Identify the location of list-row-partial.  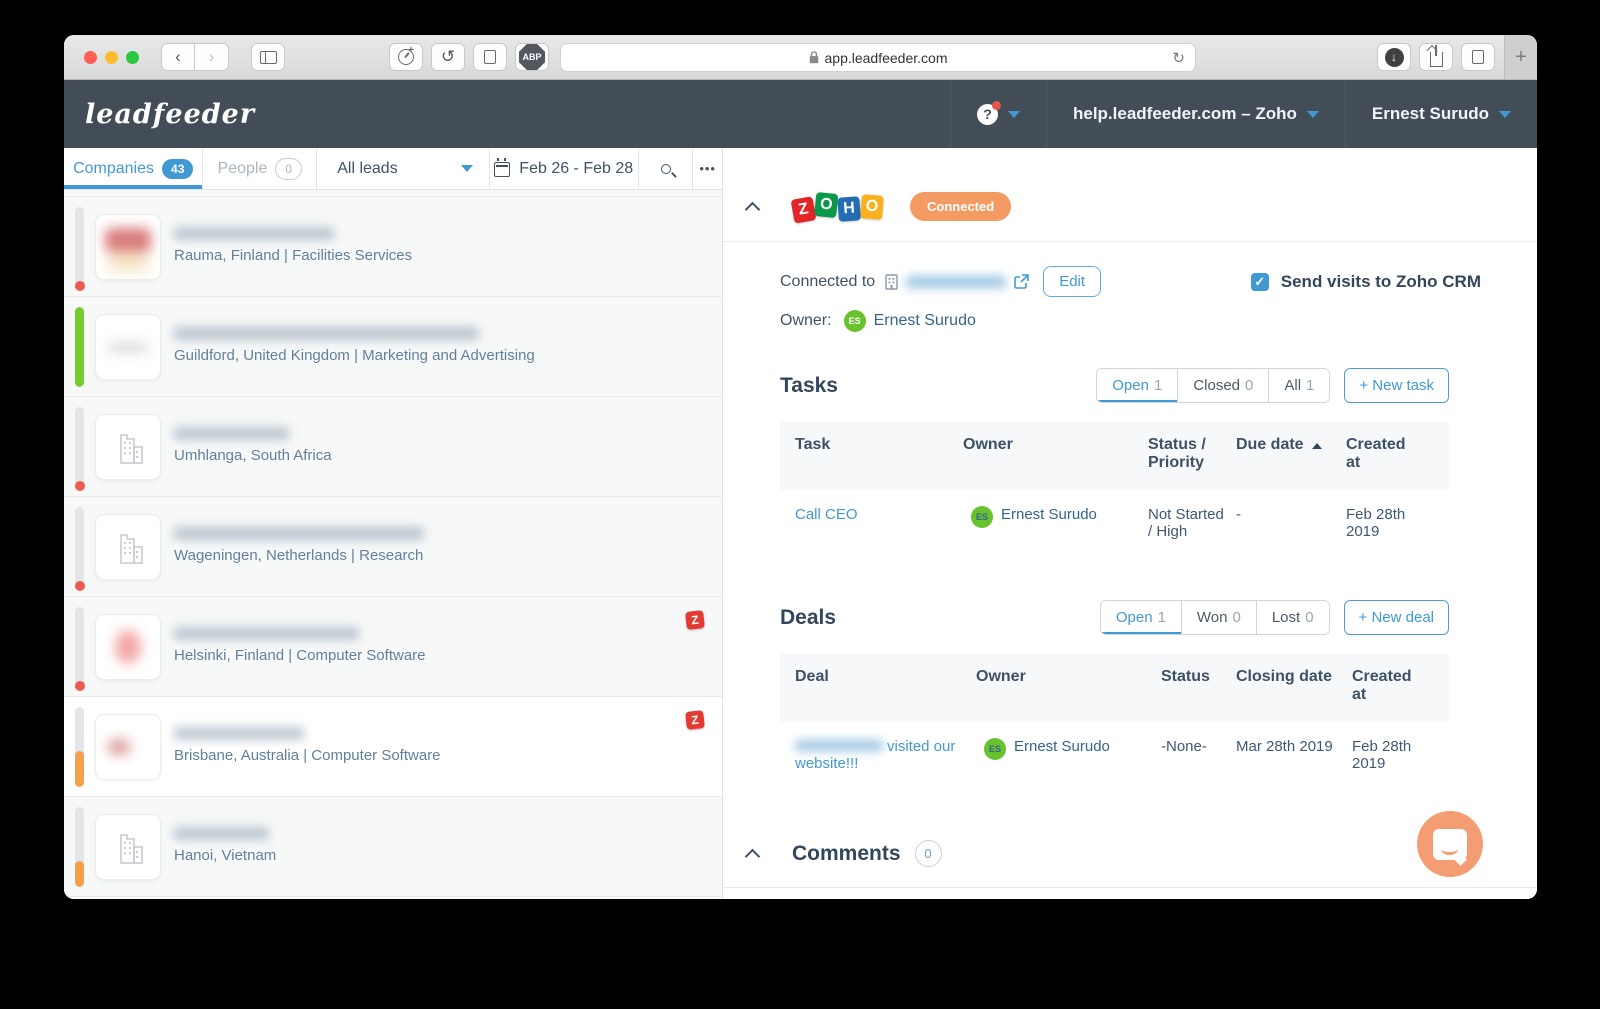
(393, 193).